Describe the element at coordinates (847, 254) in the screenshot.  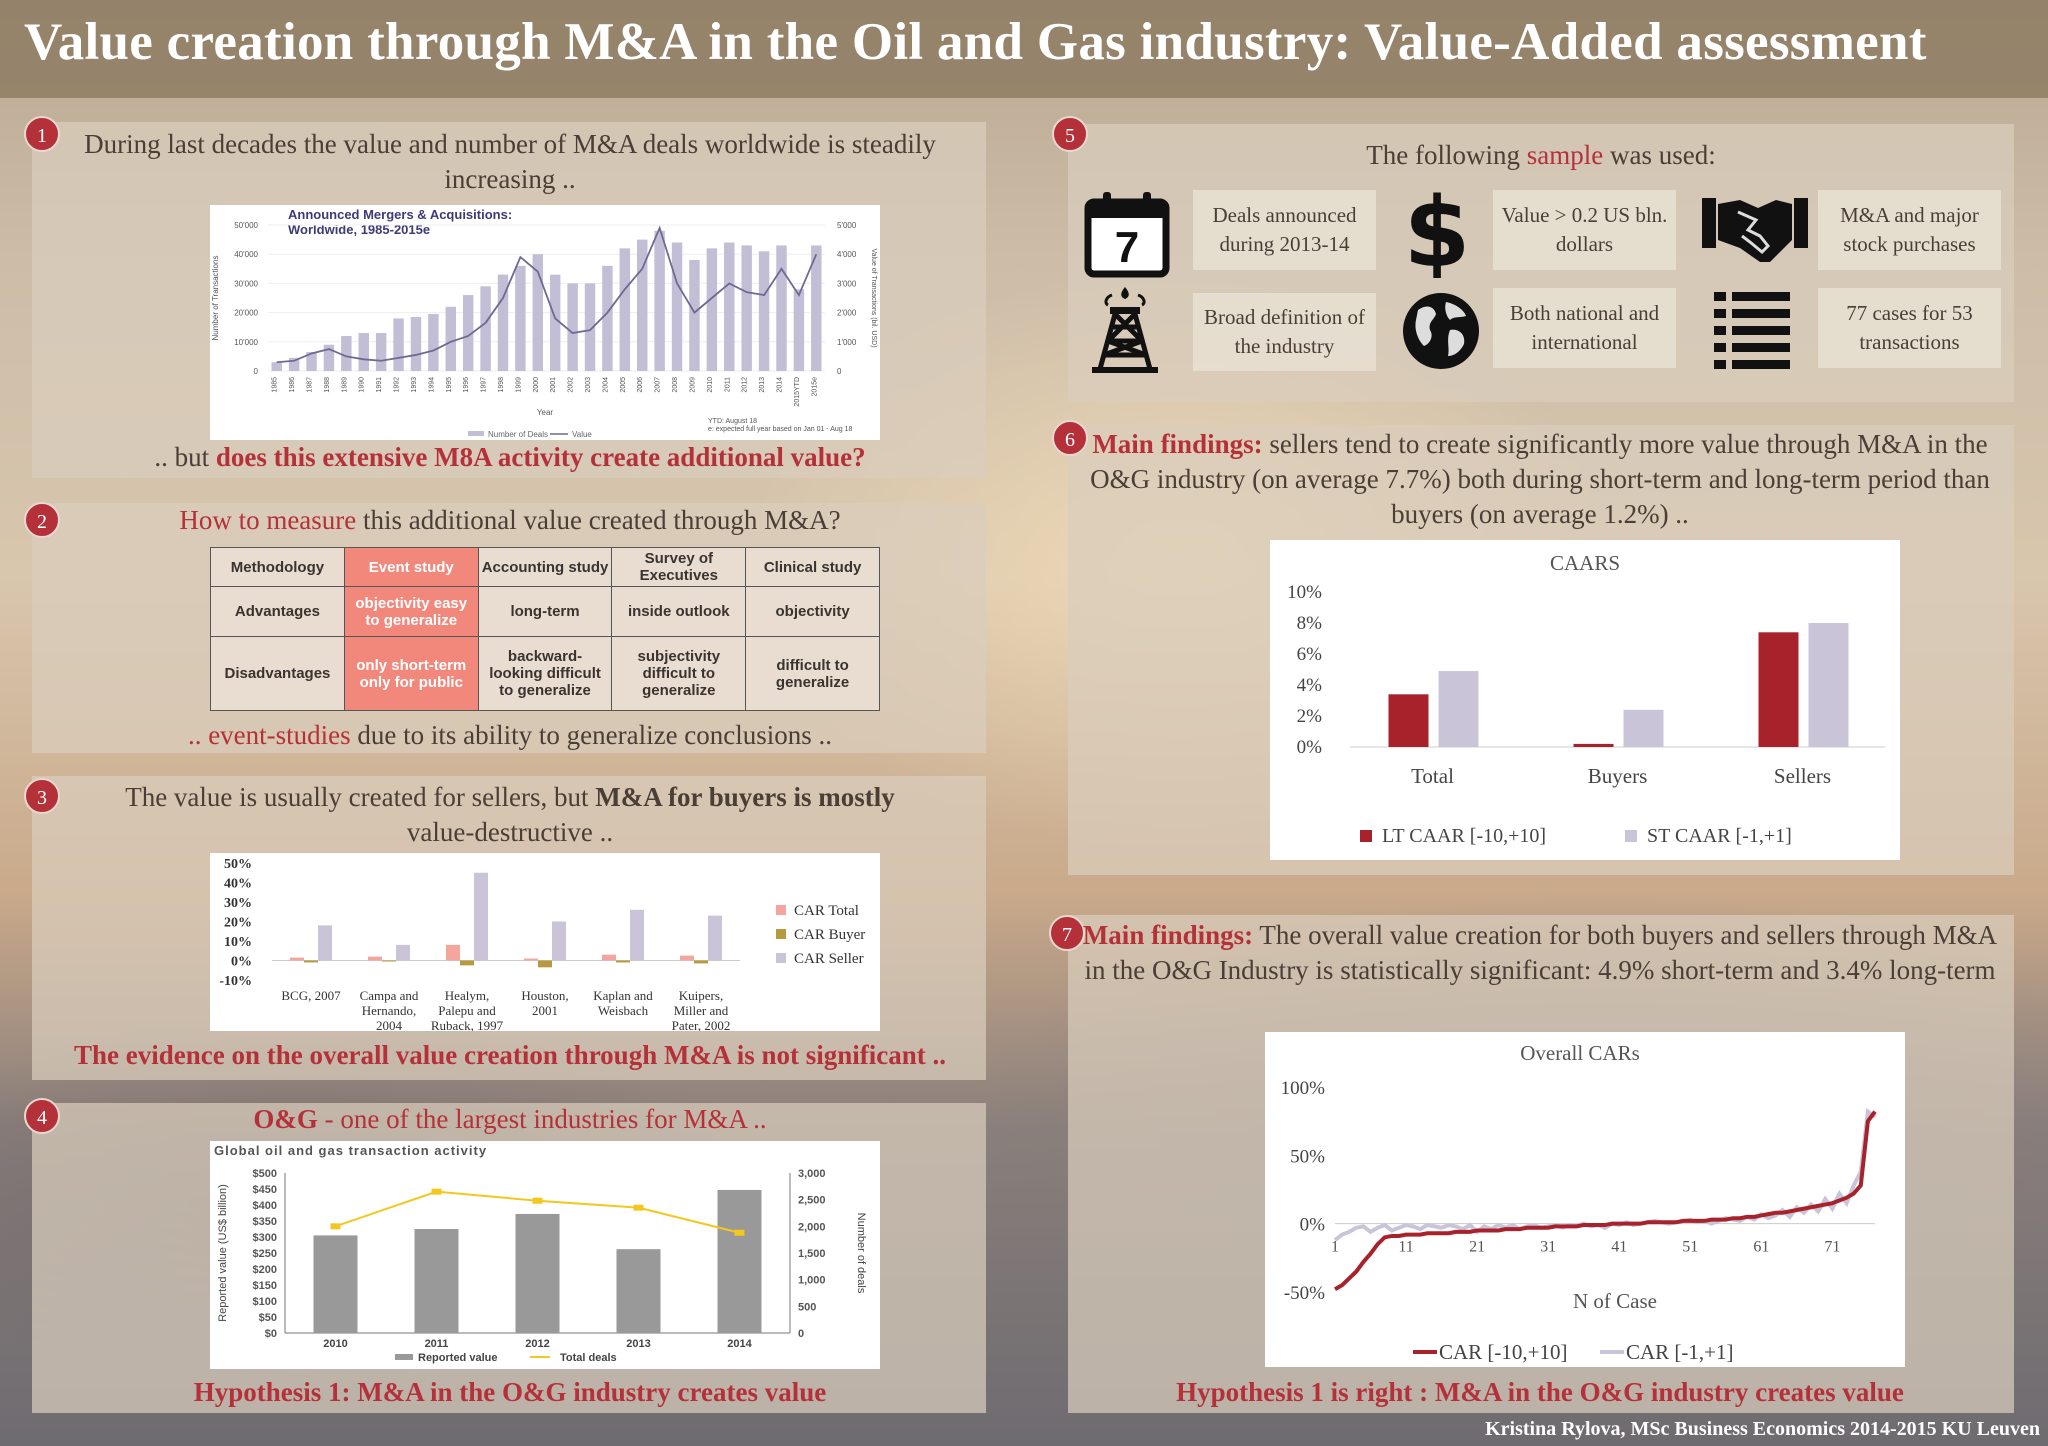
I see `y2-tick-label: 4'000` at that location.